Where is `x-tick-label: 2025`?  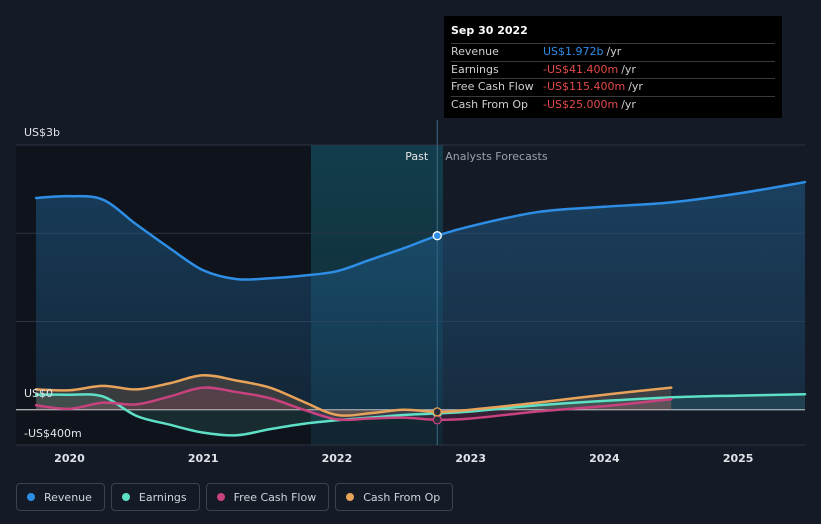 x-tick-label: 2025 is located at coordinates (738, 458).